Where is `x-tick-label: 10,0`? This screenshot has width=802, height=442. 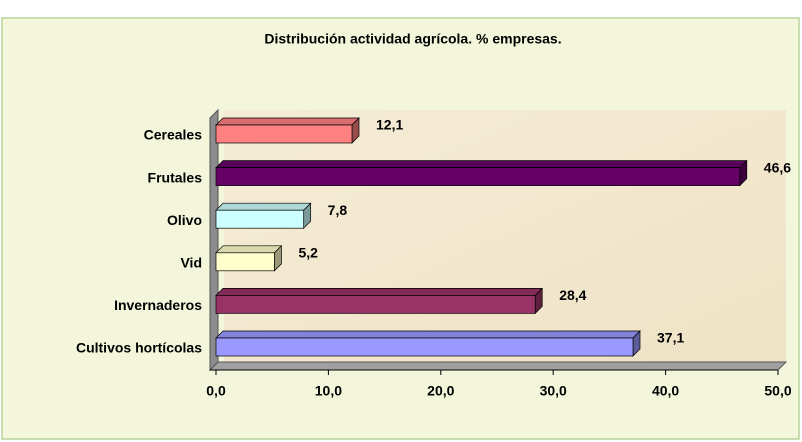 x-tick-label: 10,0 is located at coordinates (328, 391).